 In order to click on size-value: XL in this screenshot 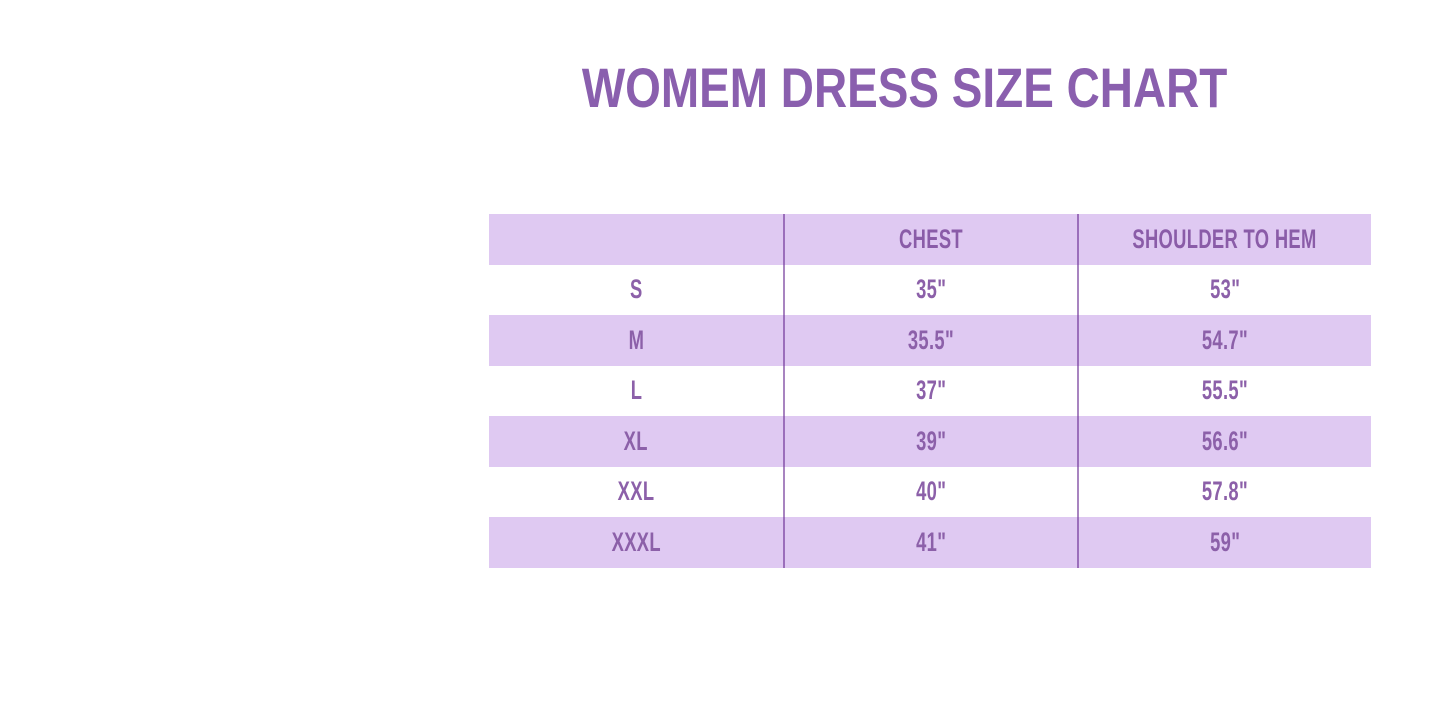, I will do `click(636, 440)`.